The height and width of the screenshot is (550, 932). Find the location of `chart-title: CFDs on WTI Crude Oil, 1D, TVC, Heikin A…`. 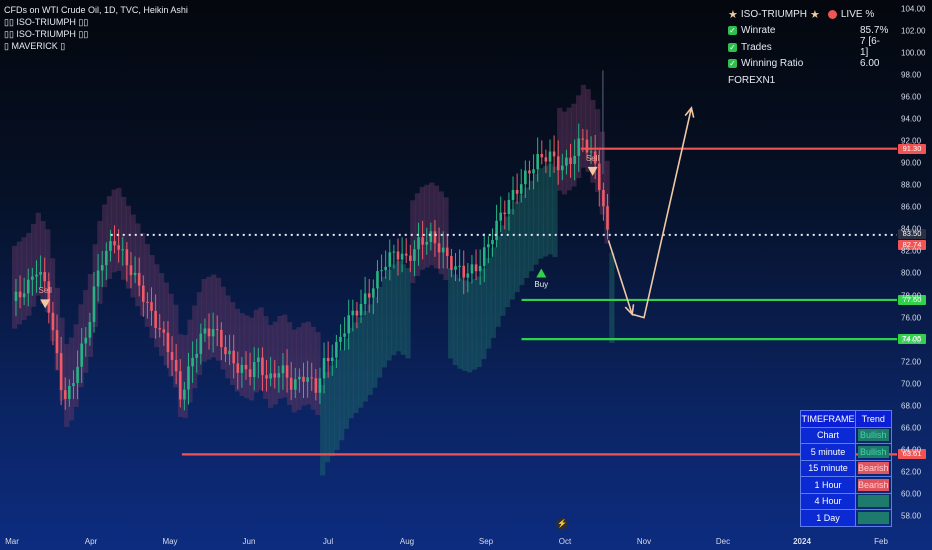

chart-title: CFDs on WTI Crude Oil, 1D, TVC, Heikin A… is located at coordinates (96, 10).